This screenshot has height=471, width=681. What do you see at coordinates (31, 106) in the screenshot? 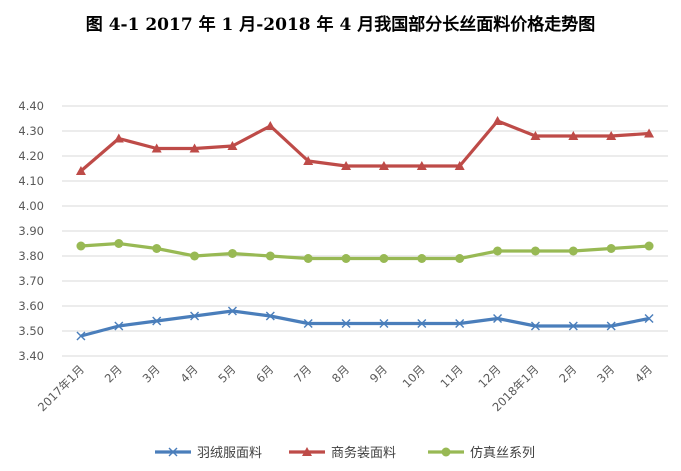
I see `y-tick-label: 4.40` at bounding box center [31, 106].